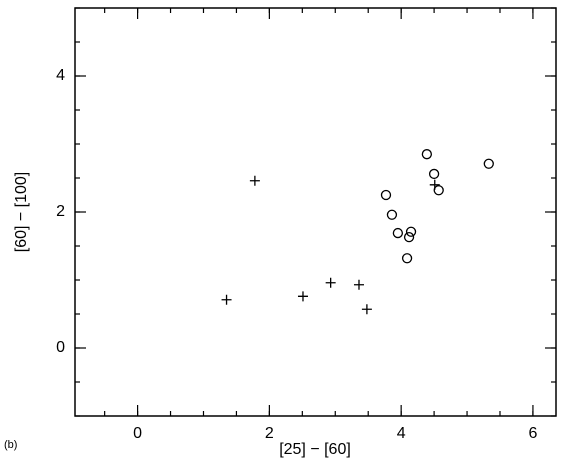  I want to click on x-tick-label: 6, so click(532, 433).